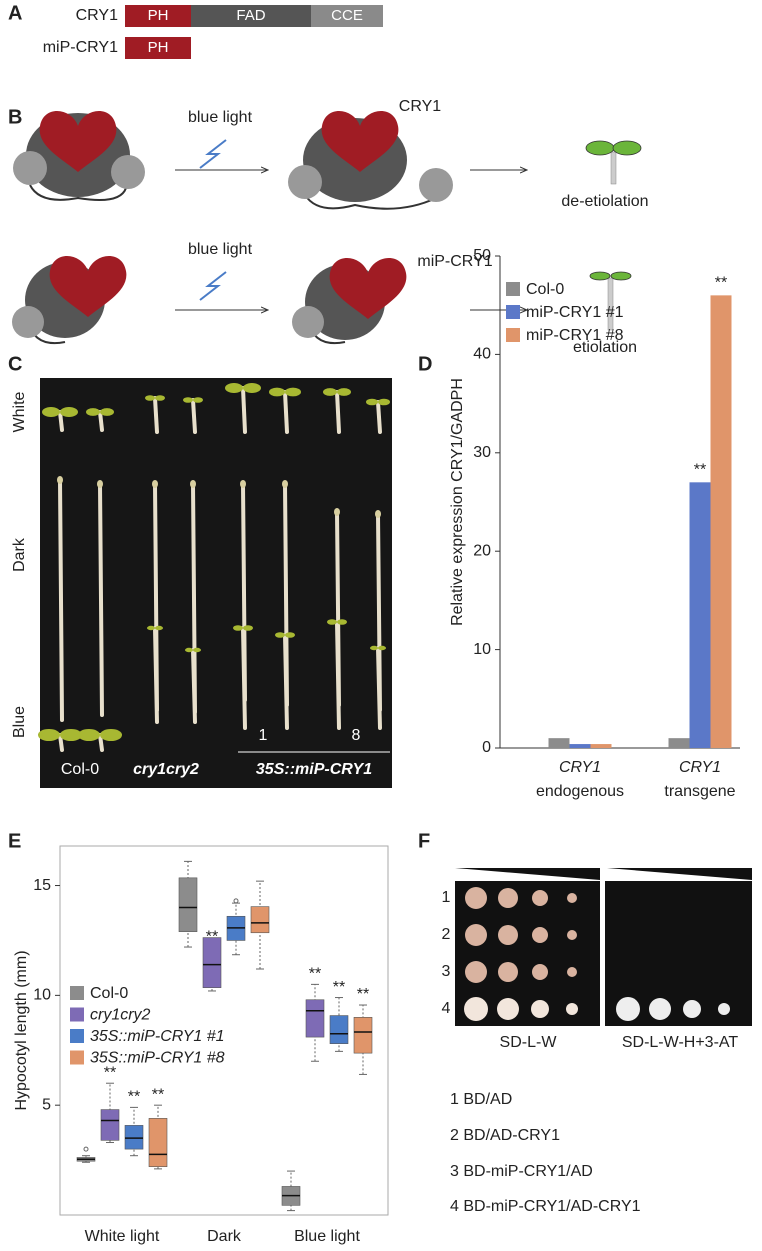  Describe the element at coordinates (122, 1236) in the screenshot. I see `x-tick-label: White light` at that location.